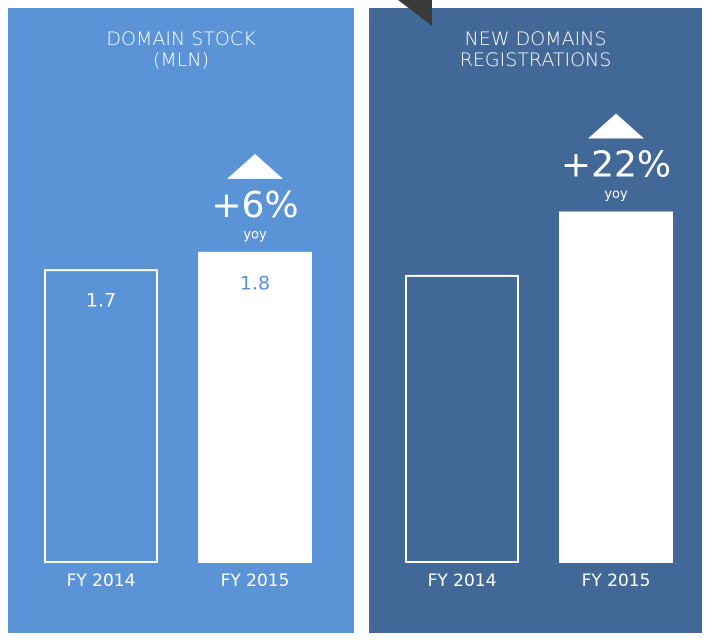 The image size is (710, 644). What do you see at coordinates (101, 301) in the screenshot?
I see `data-label: 1.7` at bounding box center [101, 301].